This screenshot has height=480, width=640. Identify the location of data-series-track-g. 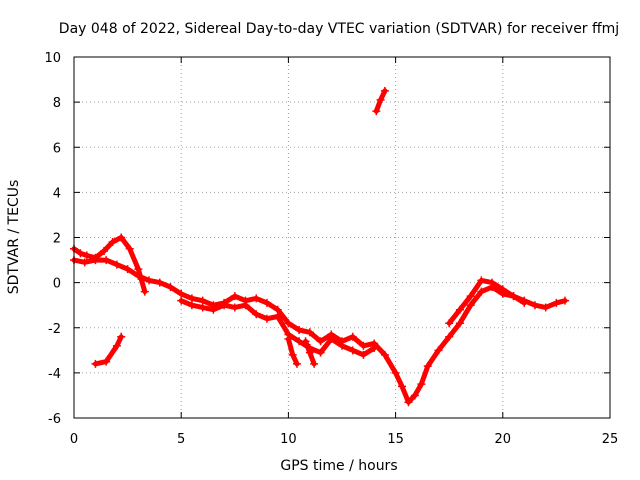
(108, 350).